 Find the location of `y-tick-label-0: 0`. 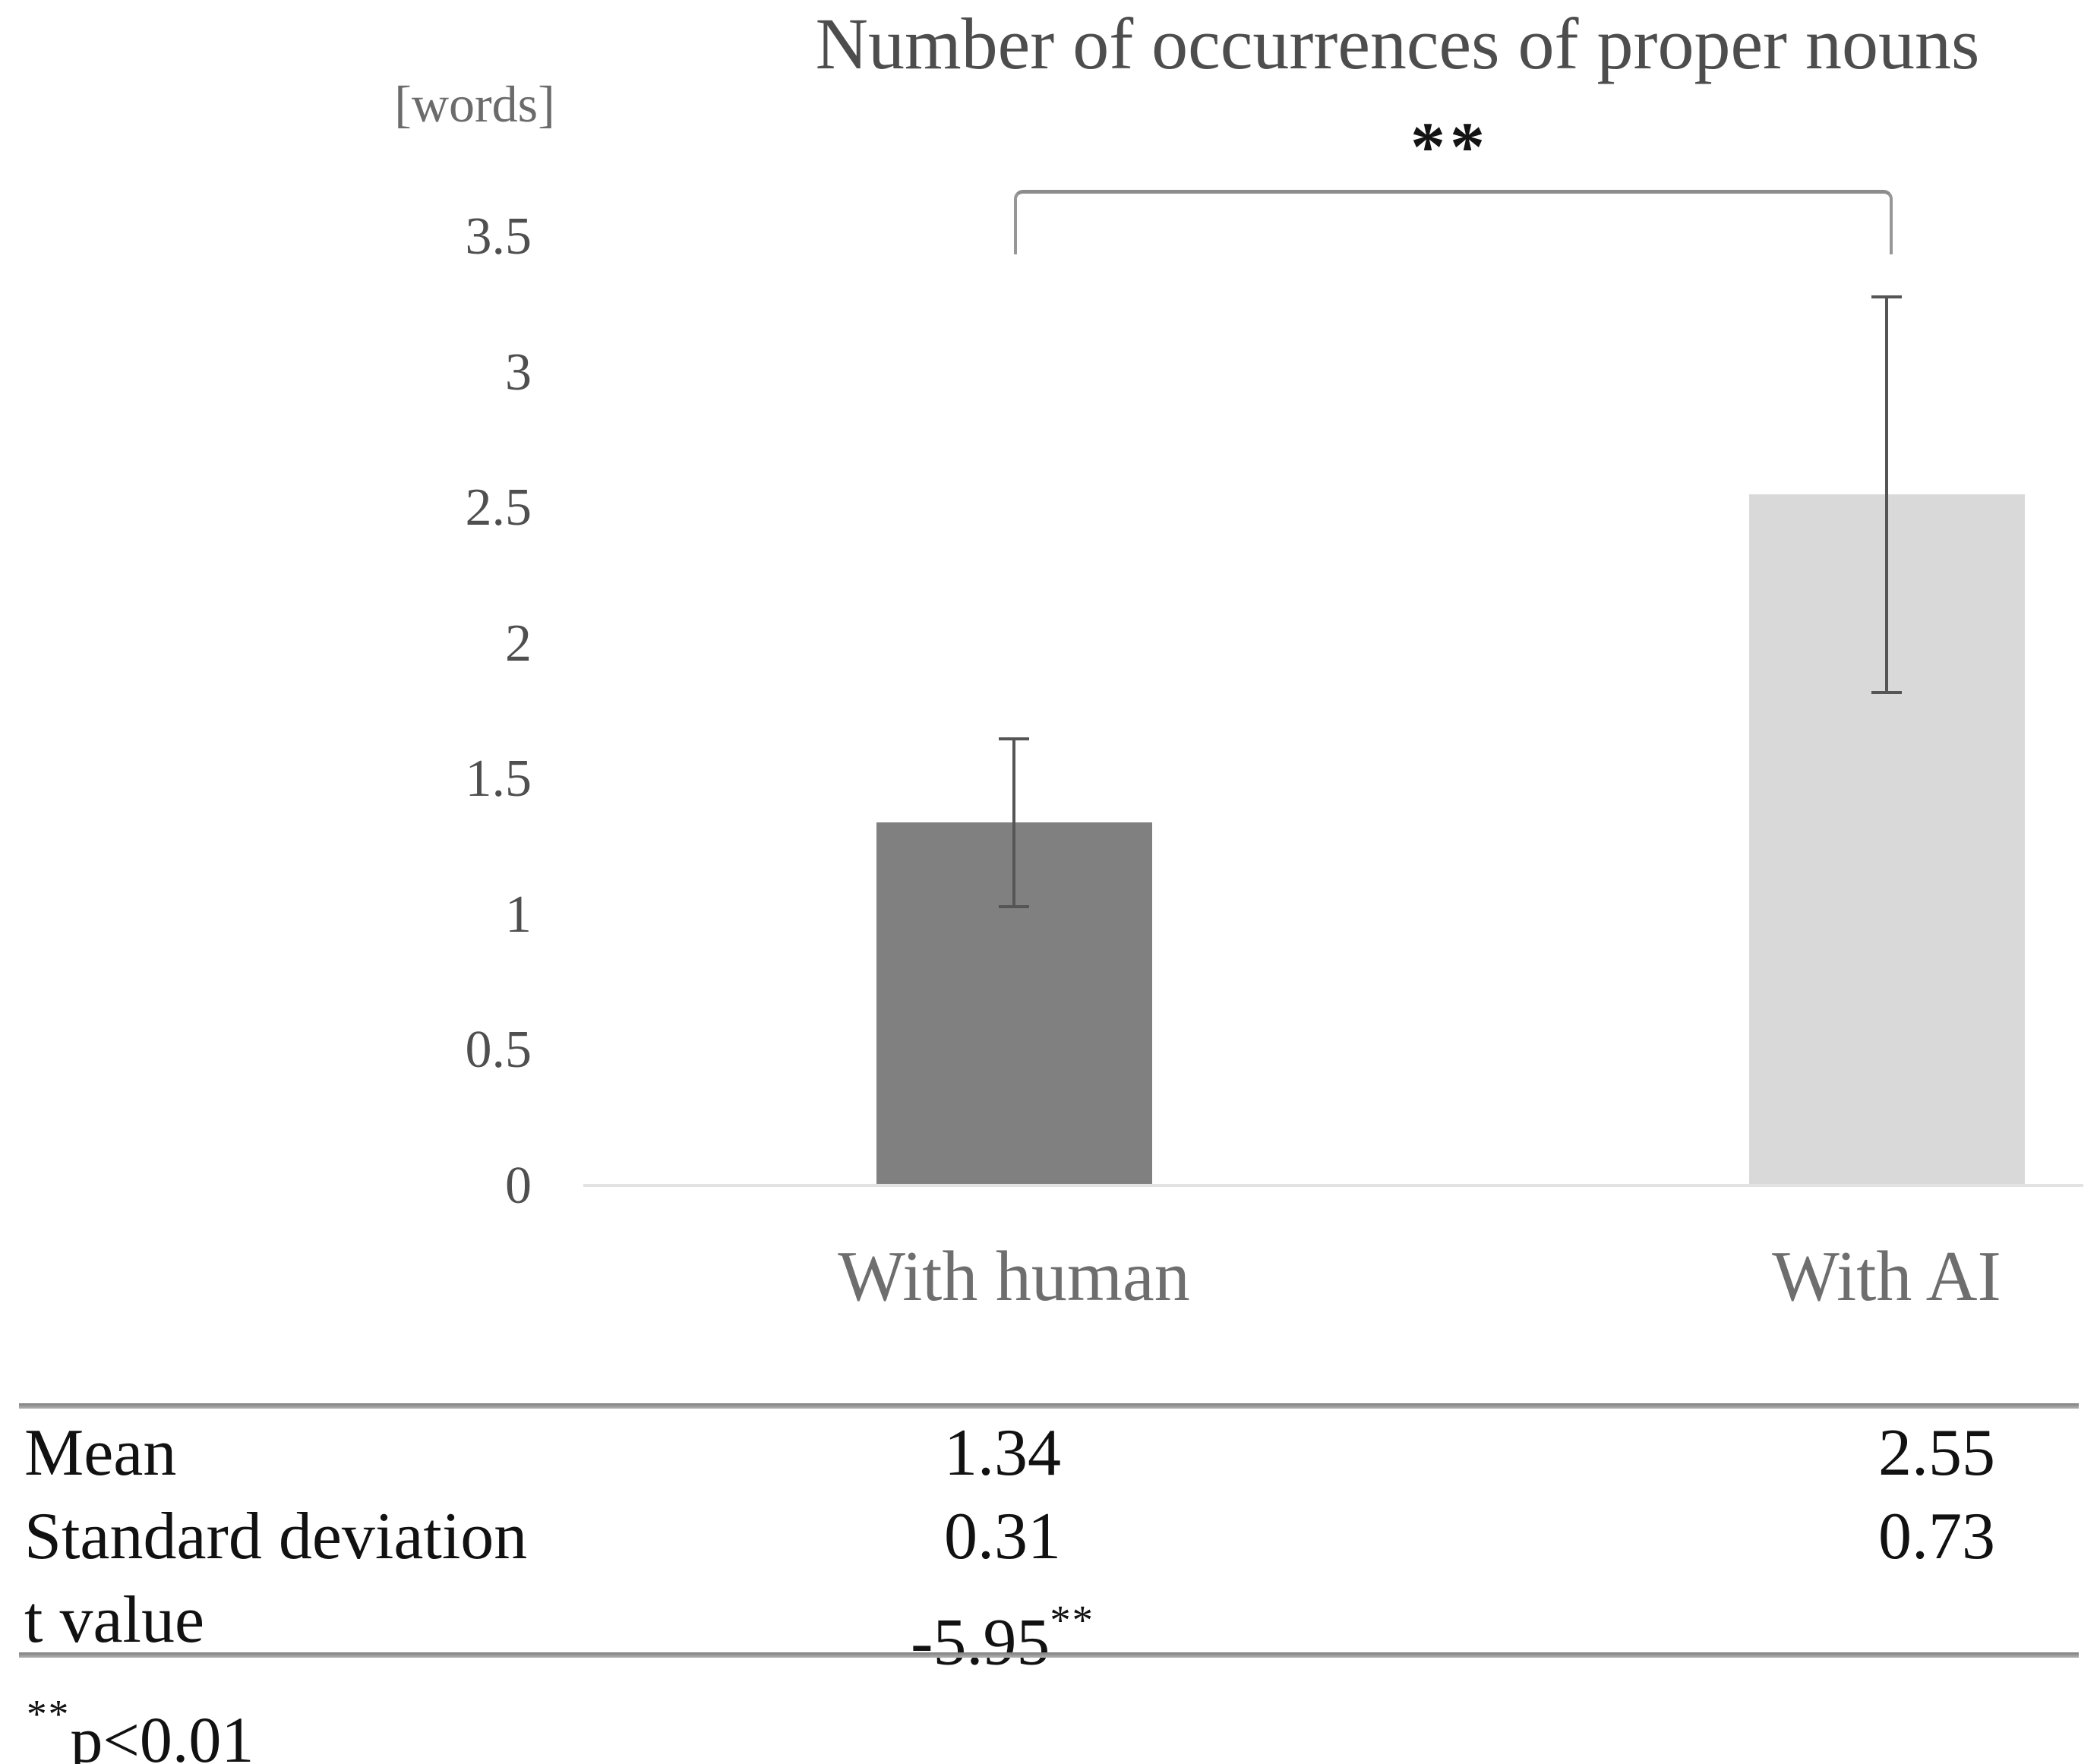

y-tick-label-0: 0 is located at coordinates (518, 1186).